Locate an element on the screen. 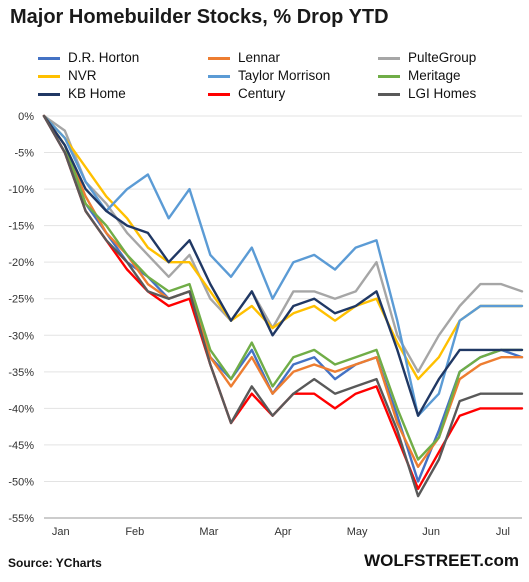  legend-label: Lennar is located at coordinates (259, 57).